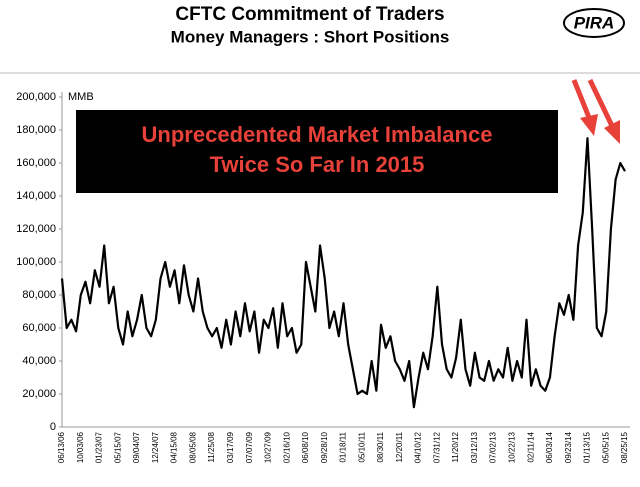 This screenshot has width=640, height=487. Describe the element at coordinates (286, 447) in the screenshot. I see `x-tick-label: 02/16/10` at that location.